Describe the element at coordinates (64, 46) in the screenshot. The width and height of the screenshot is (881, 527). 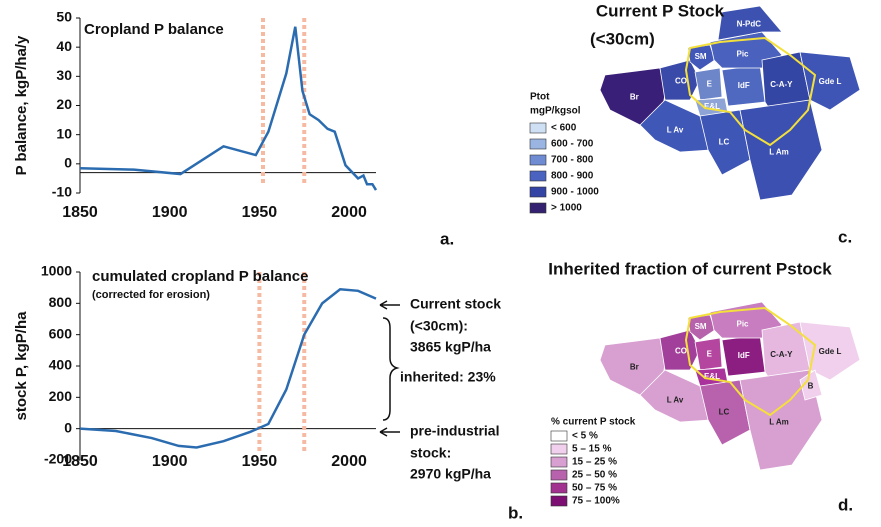
I see `y-tick-label: 40` at that location.